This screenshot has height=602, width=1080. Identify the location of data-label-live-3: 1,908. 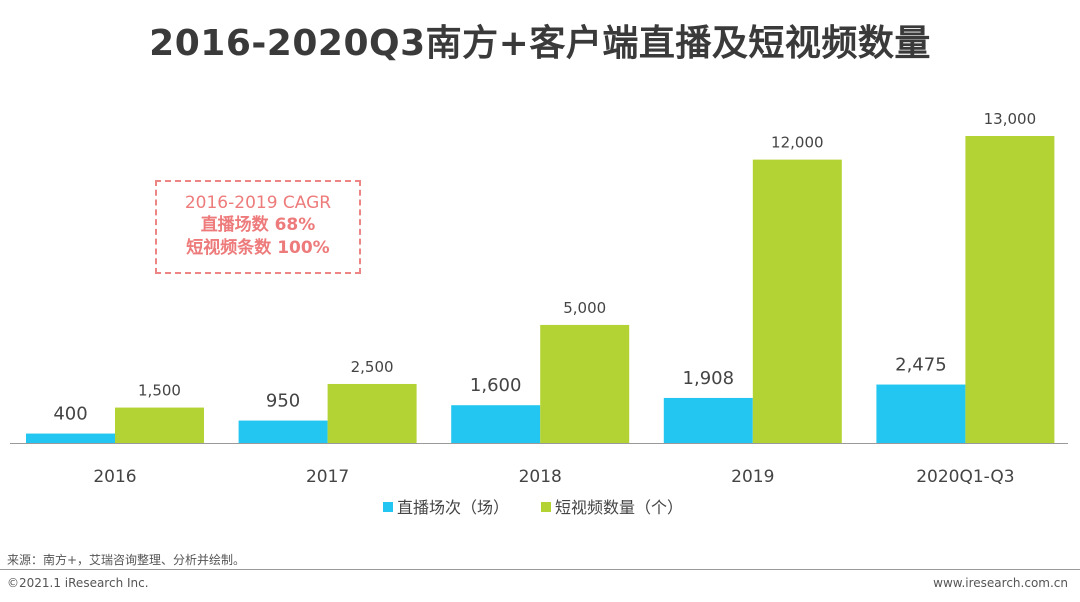
(709, 378).